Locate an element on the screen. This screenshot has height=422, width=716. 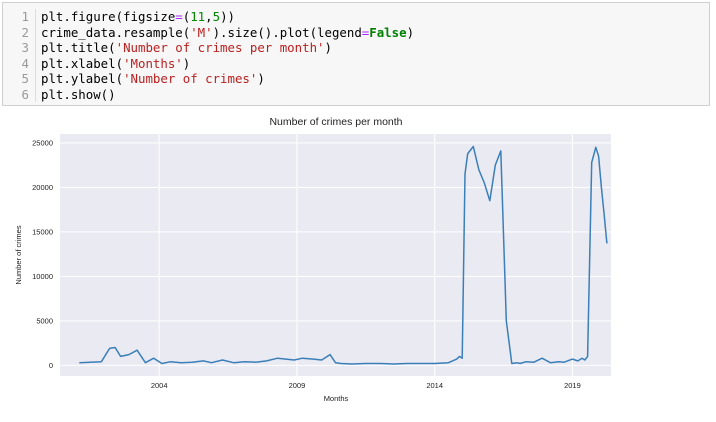
line-number: 1 is located at coordinates (19, 17).